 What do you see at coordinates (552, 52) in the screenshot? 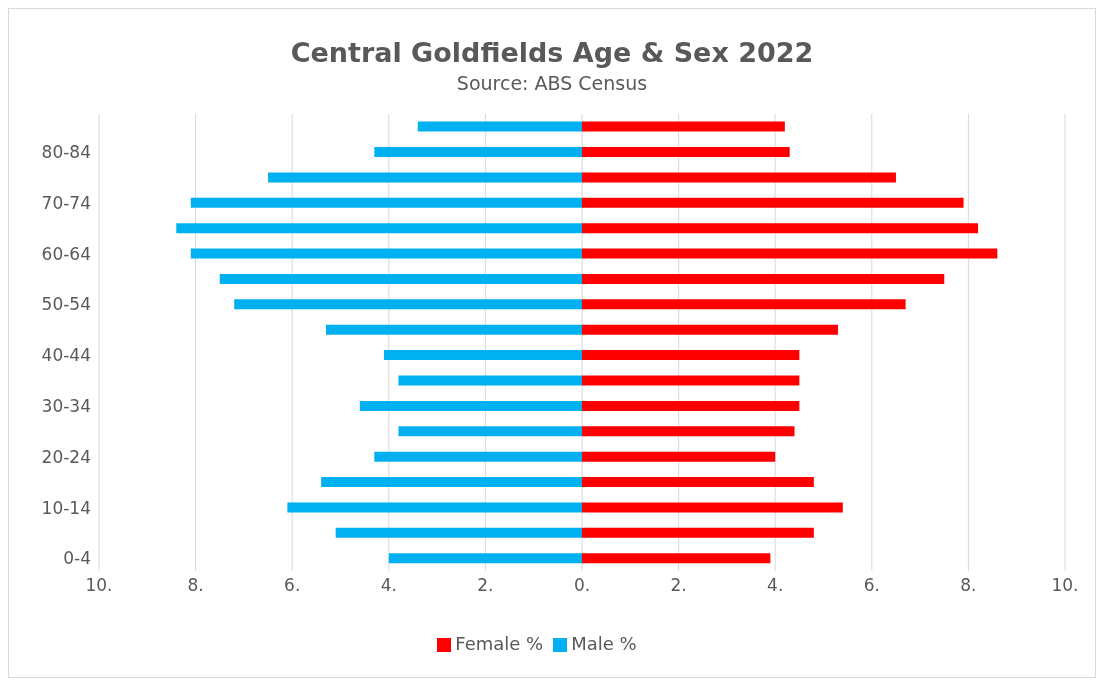
I see `chart-title: Central Goldfields Age & Sex 2022` at bounding box center [552, 52].